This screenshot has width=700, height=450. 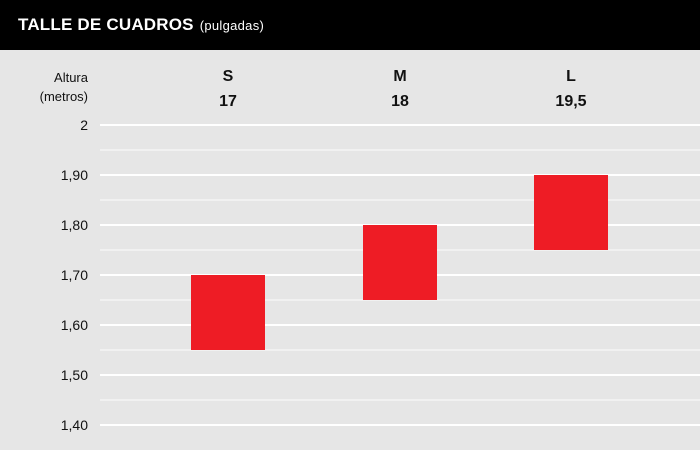 I want to click on category-frame-label: 18, so click(x=400, y=101).